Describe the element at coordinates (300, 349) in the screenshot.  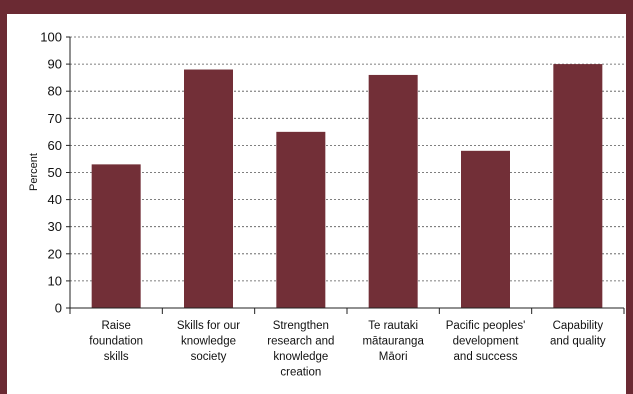
I see `x-tick-label: Strengthen research and knowledge creation` at that location.